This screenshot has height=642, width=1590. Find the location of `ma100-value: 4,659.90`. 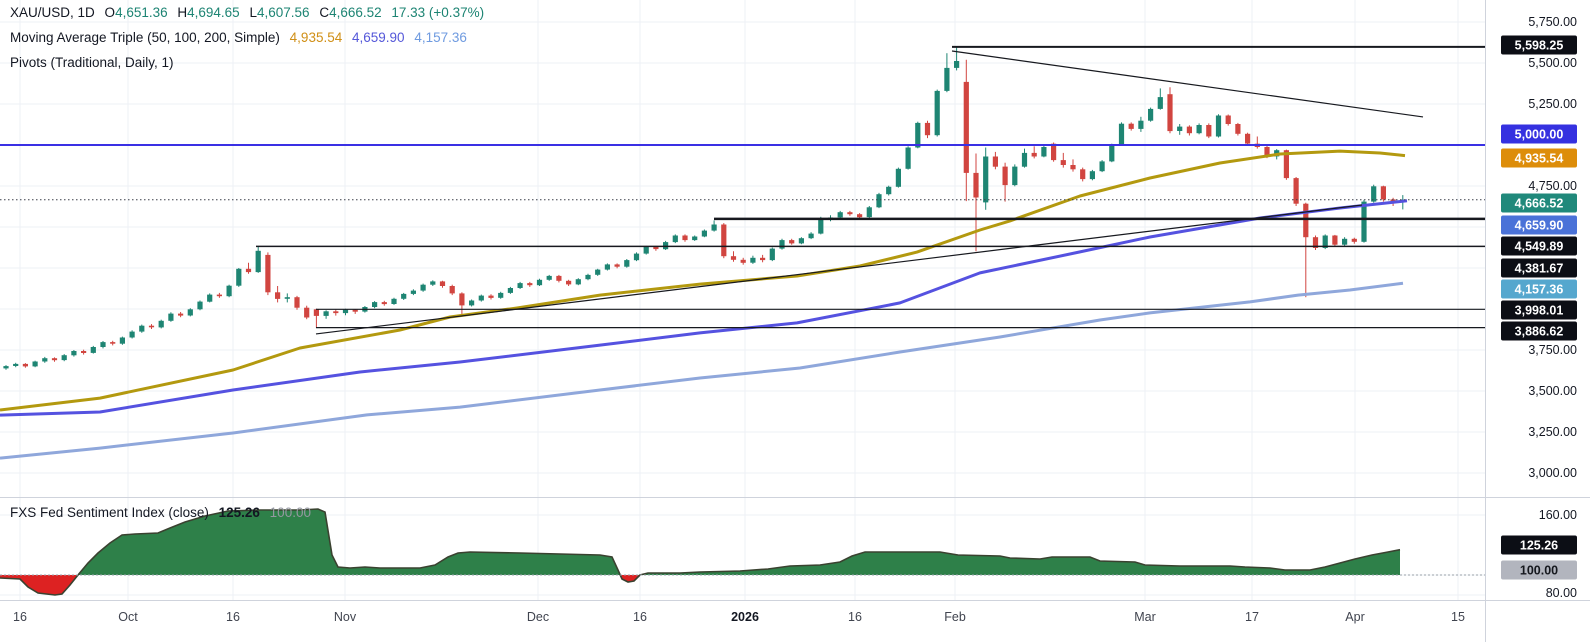

ma100-value: 4,659.90 is located at coordinates (378, 37).